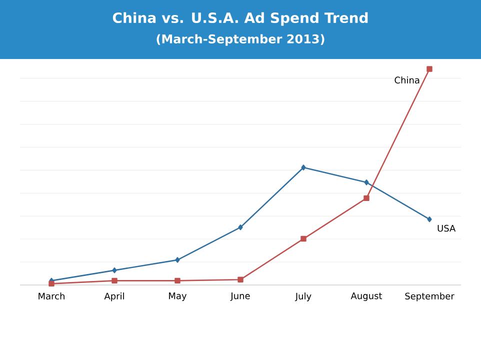 This screenshot has height=337, width=481. Describe the element at coordinates (240, 296) in the screenshot. I see `x-tick-label: June` at that location.